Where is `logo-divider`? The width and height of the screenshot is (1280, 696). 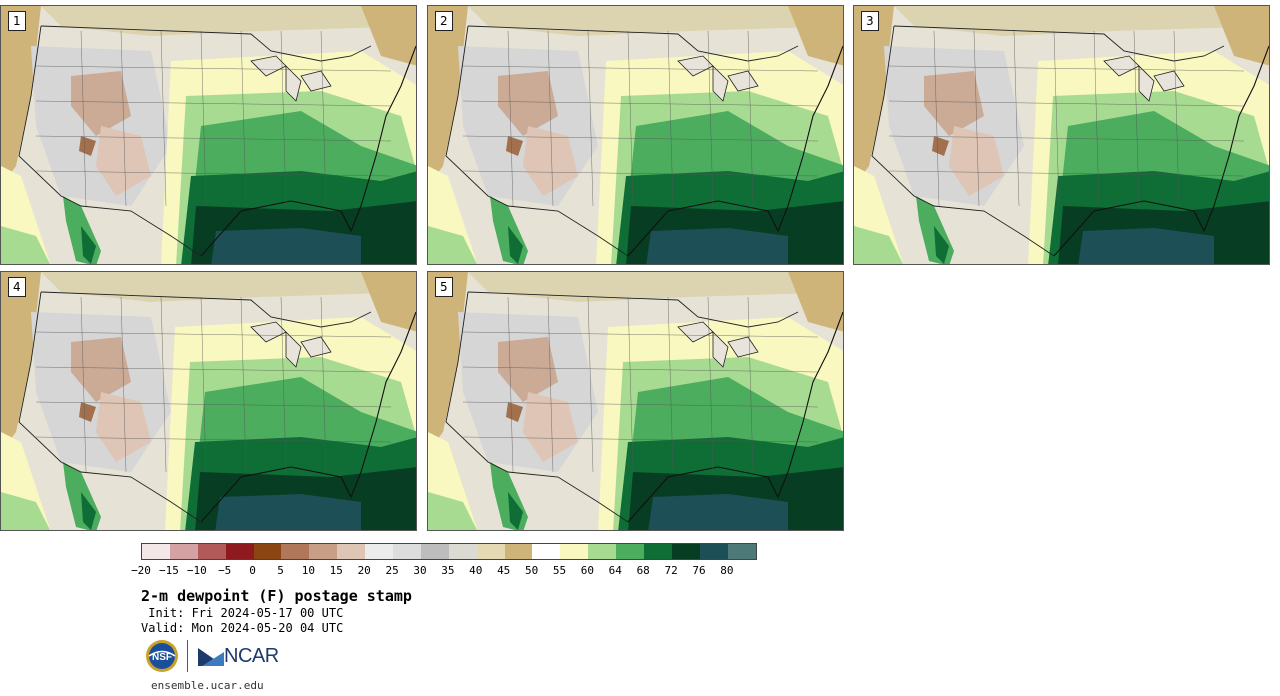
logo-divider is located at coordinates (187, 656).